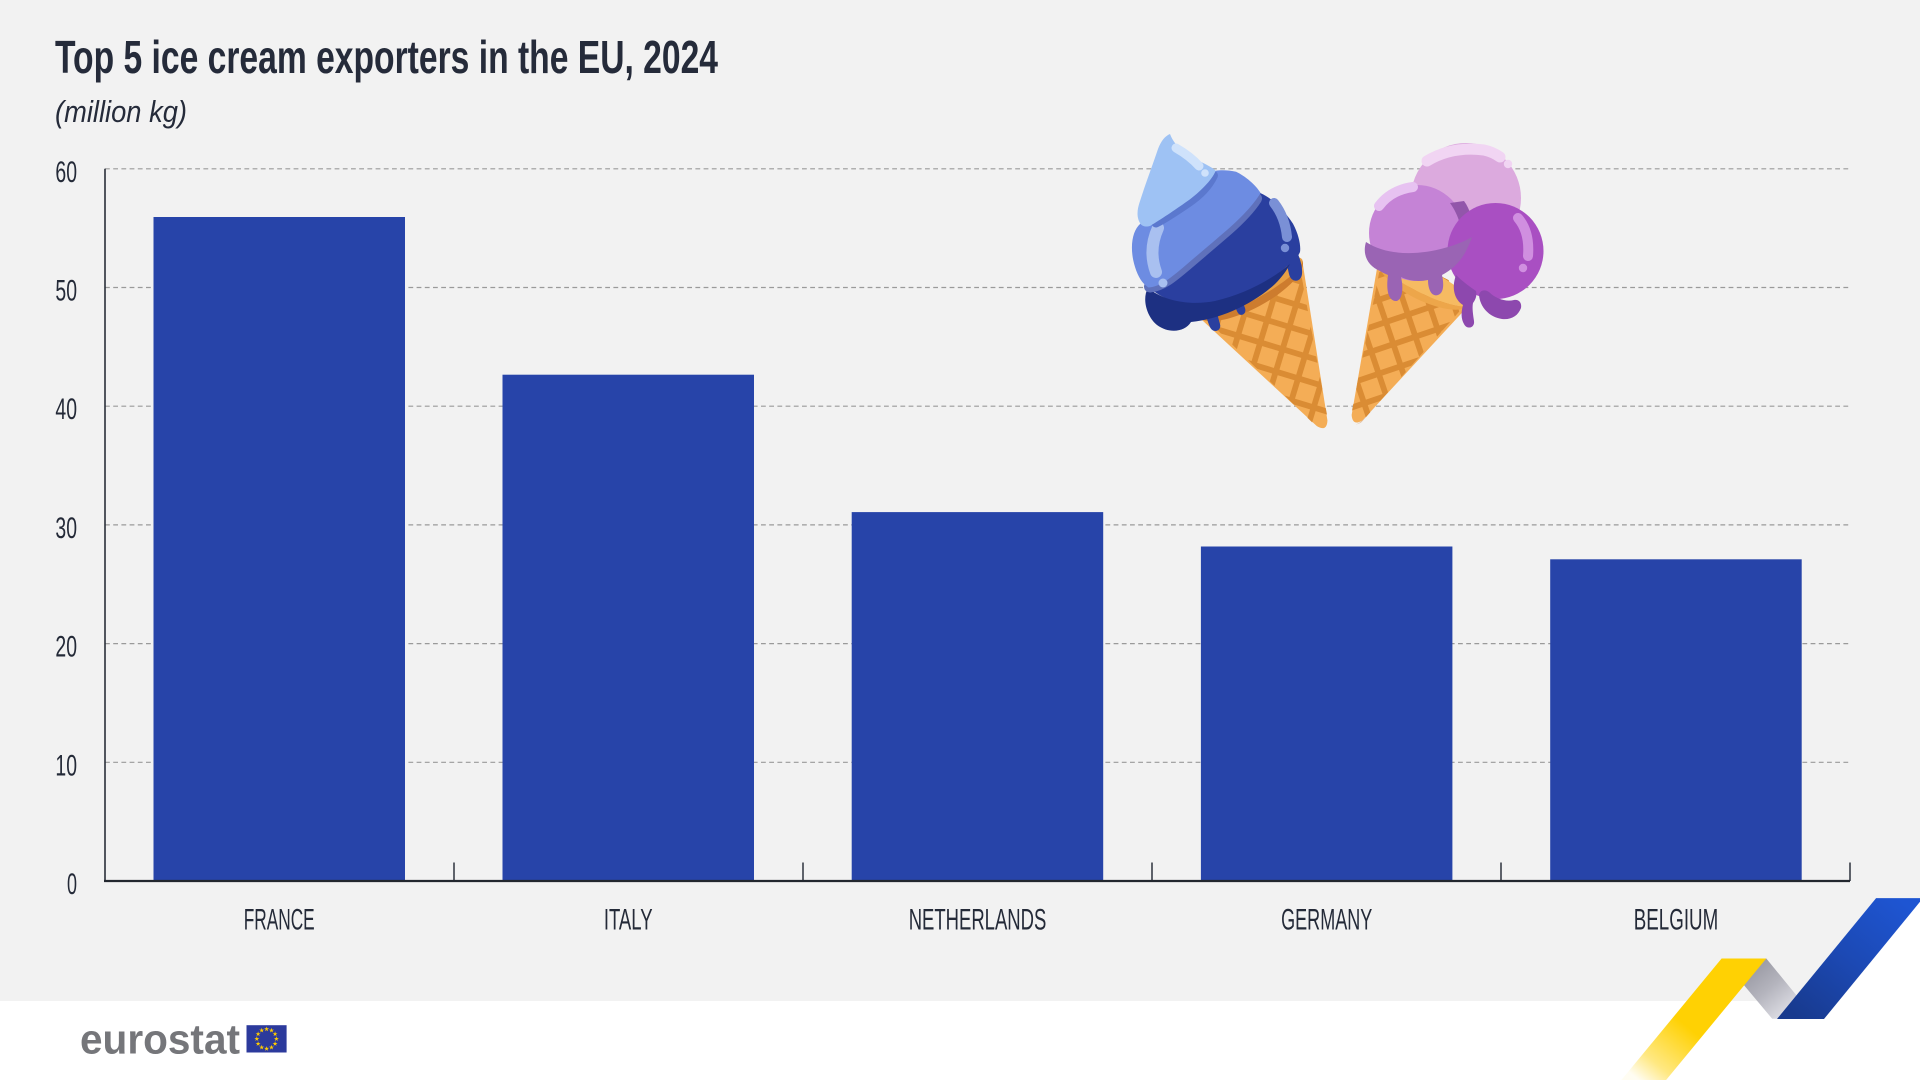 The width and height of the screenshot is (1920, 1080). I want to click on svg-text: 50, so click(66, 291).